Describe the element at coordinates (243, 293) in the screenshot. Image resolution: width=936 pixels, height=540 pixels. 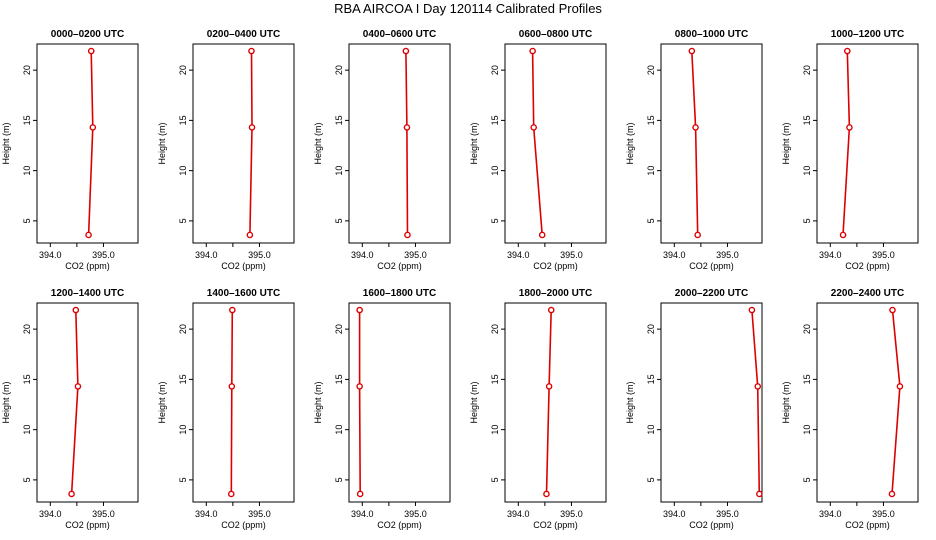
I see `panel-title: 1400–1600 UTC` at that location.